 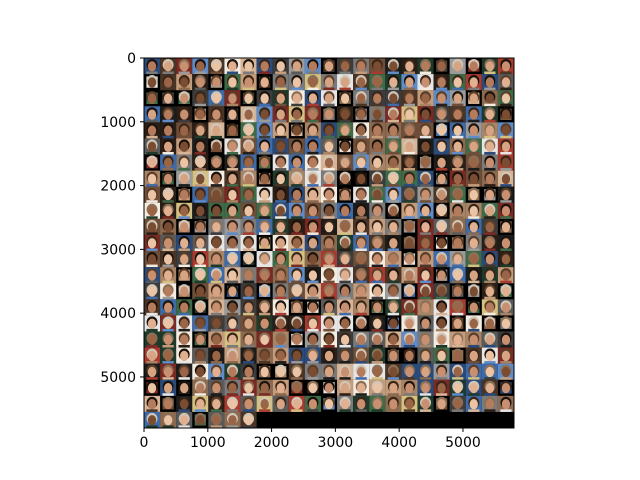 What do you see at coordinates (118, 123) in the screenshot?
I see `y-tick-label: 1000` at bounding box center [118, 123].